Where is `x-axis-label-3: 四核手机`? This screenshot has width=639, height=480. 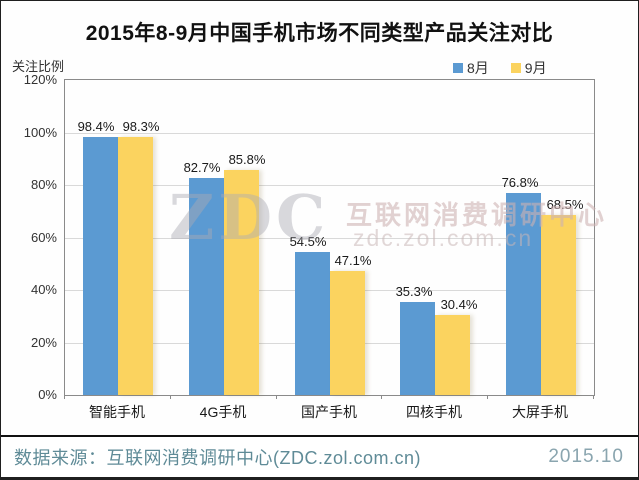
x-axis-label-3: 四核手机 is located at coordinates (434, 412).